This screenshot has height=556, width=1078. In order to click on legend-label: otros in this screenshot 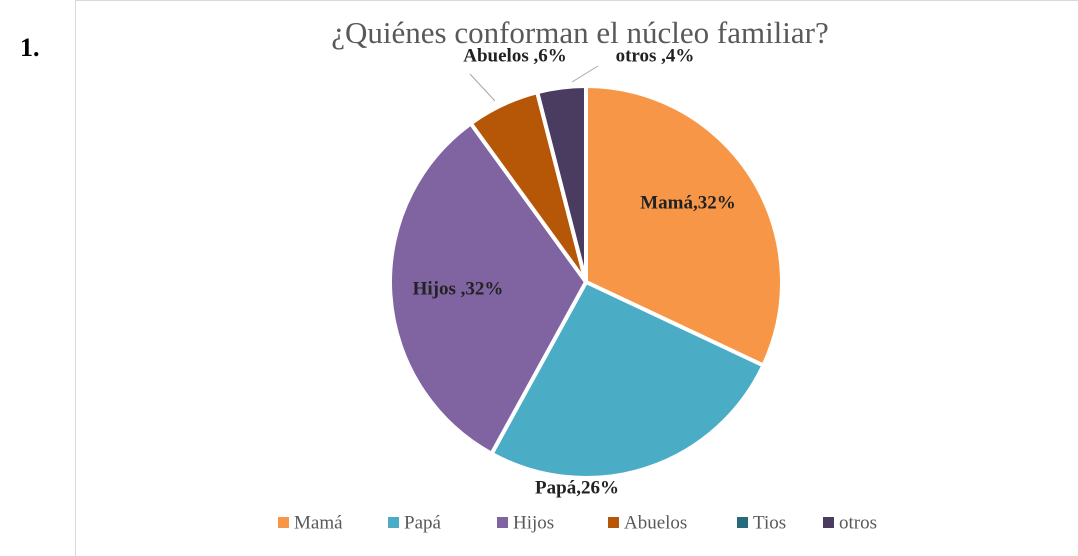, I will do `click(858, 522)`.